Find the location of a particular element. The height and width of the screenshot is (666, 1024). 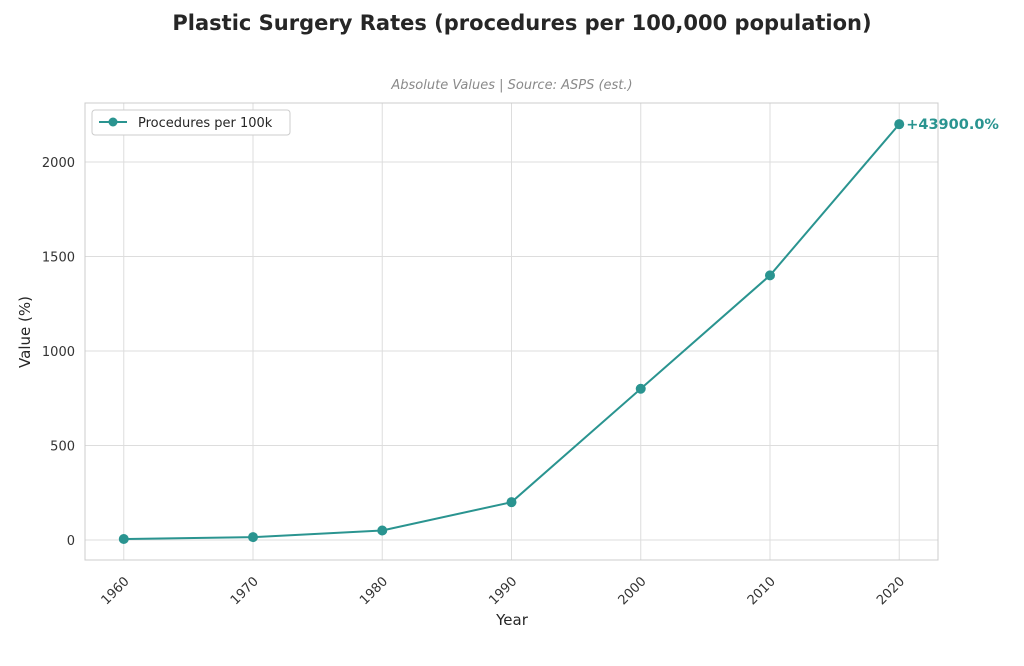

y-tick-label: 1500 is located at coordinates (58, 257).